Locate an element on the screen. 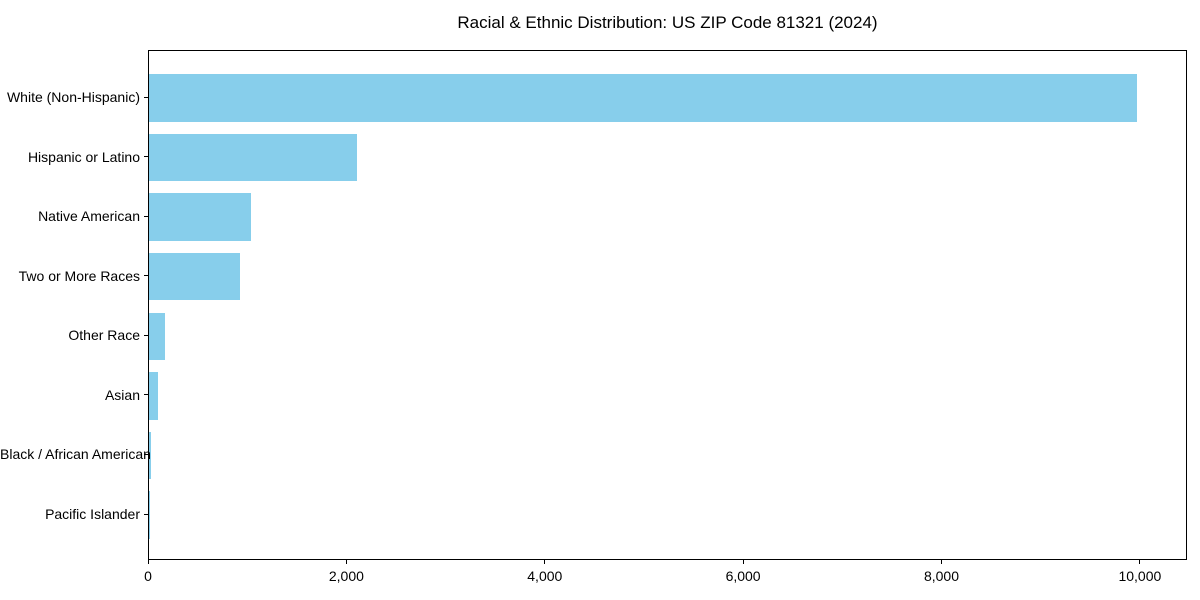  x-tick-label: 2,000 is located at coordinates (346, 576).